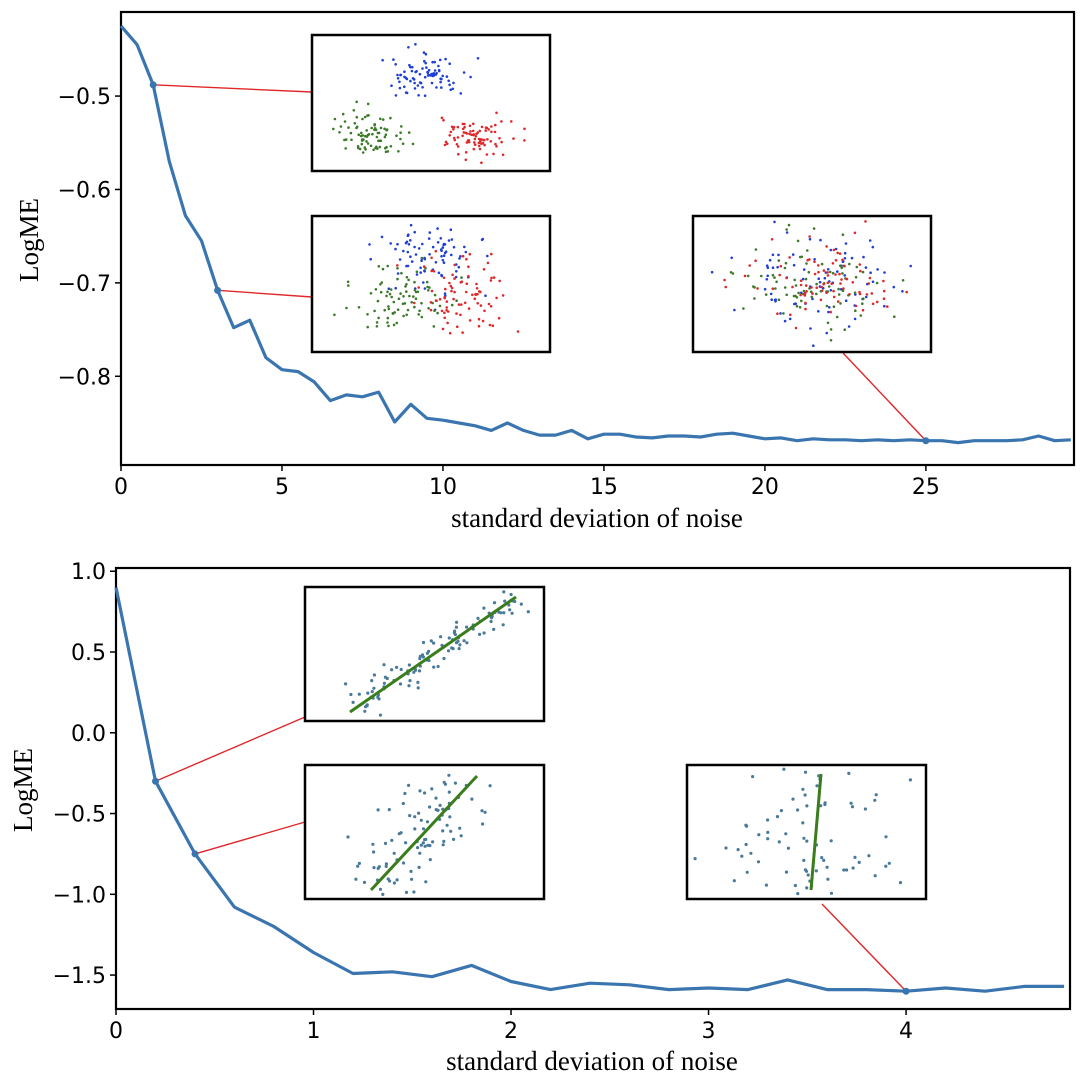  What do you see at coordinates (230, 749) in the screenshot?
I see `leader-line` at bounding box center [230, 749].